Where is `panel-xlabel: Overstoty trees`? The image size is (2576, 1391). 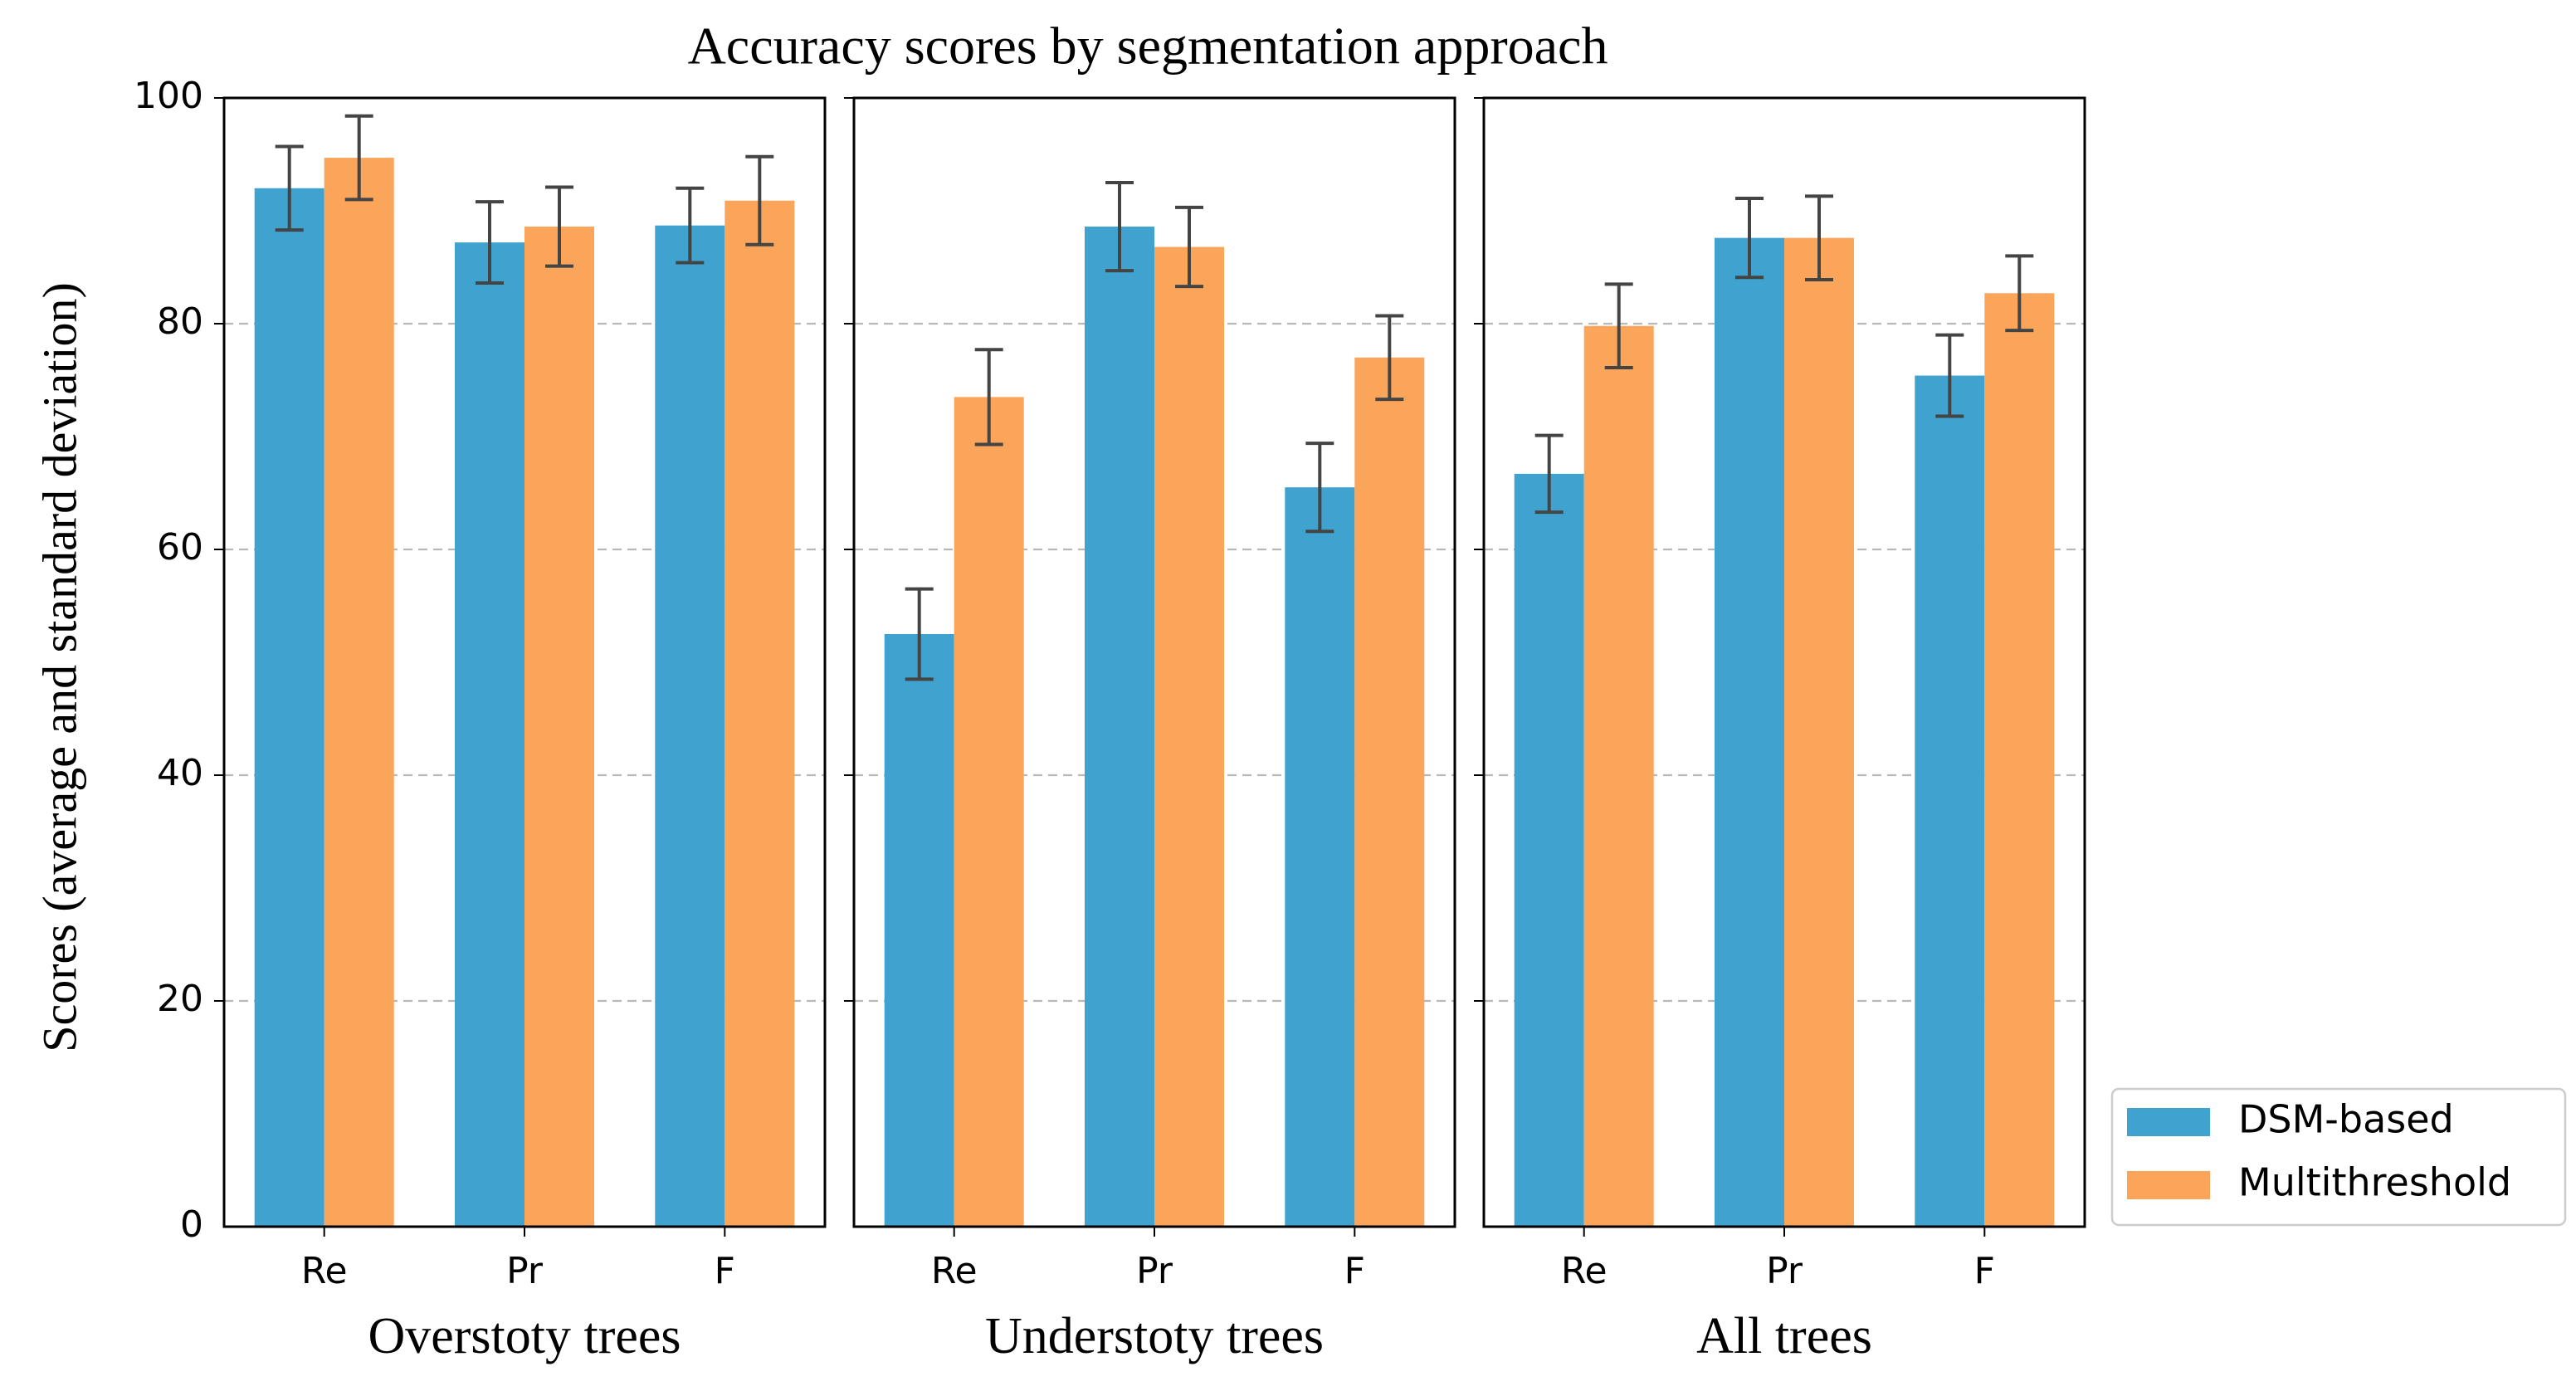
panel-xlabel: Overstoty trees is located at coordinates (525, 1336).